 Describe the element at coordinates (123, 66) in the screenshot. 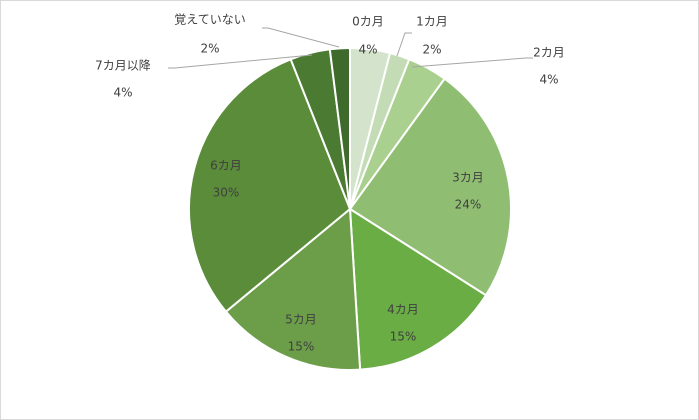

I see `slice-category-label-7: 7カ月以降` at that location.